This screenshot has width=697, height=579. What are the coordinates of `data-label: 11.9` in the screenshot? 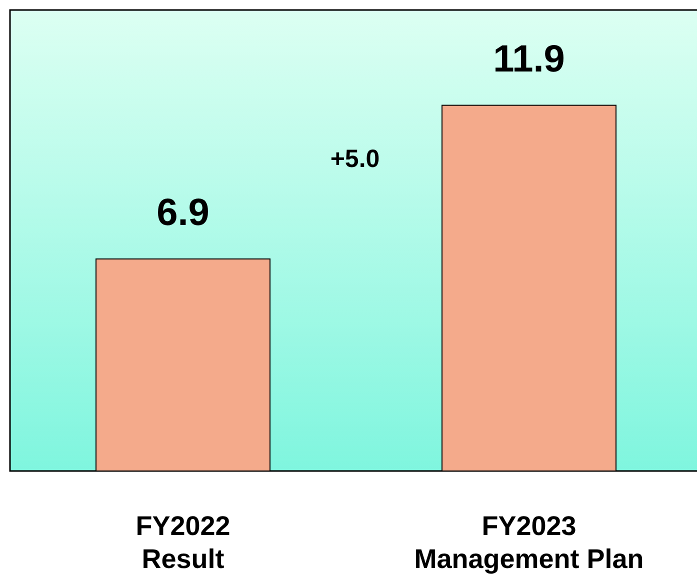 It's located at (529, 59).